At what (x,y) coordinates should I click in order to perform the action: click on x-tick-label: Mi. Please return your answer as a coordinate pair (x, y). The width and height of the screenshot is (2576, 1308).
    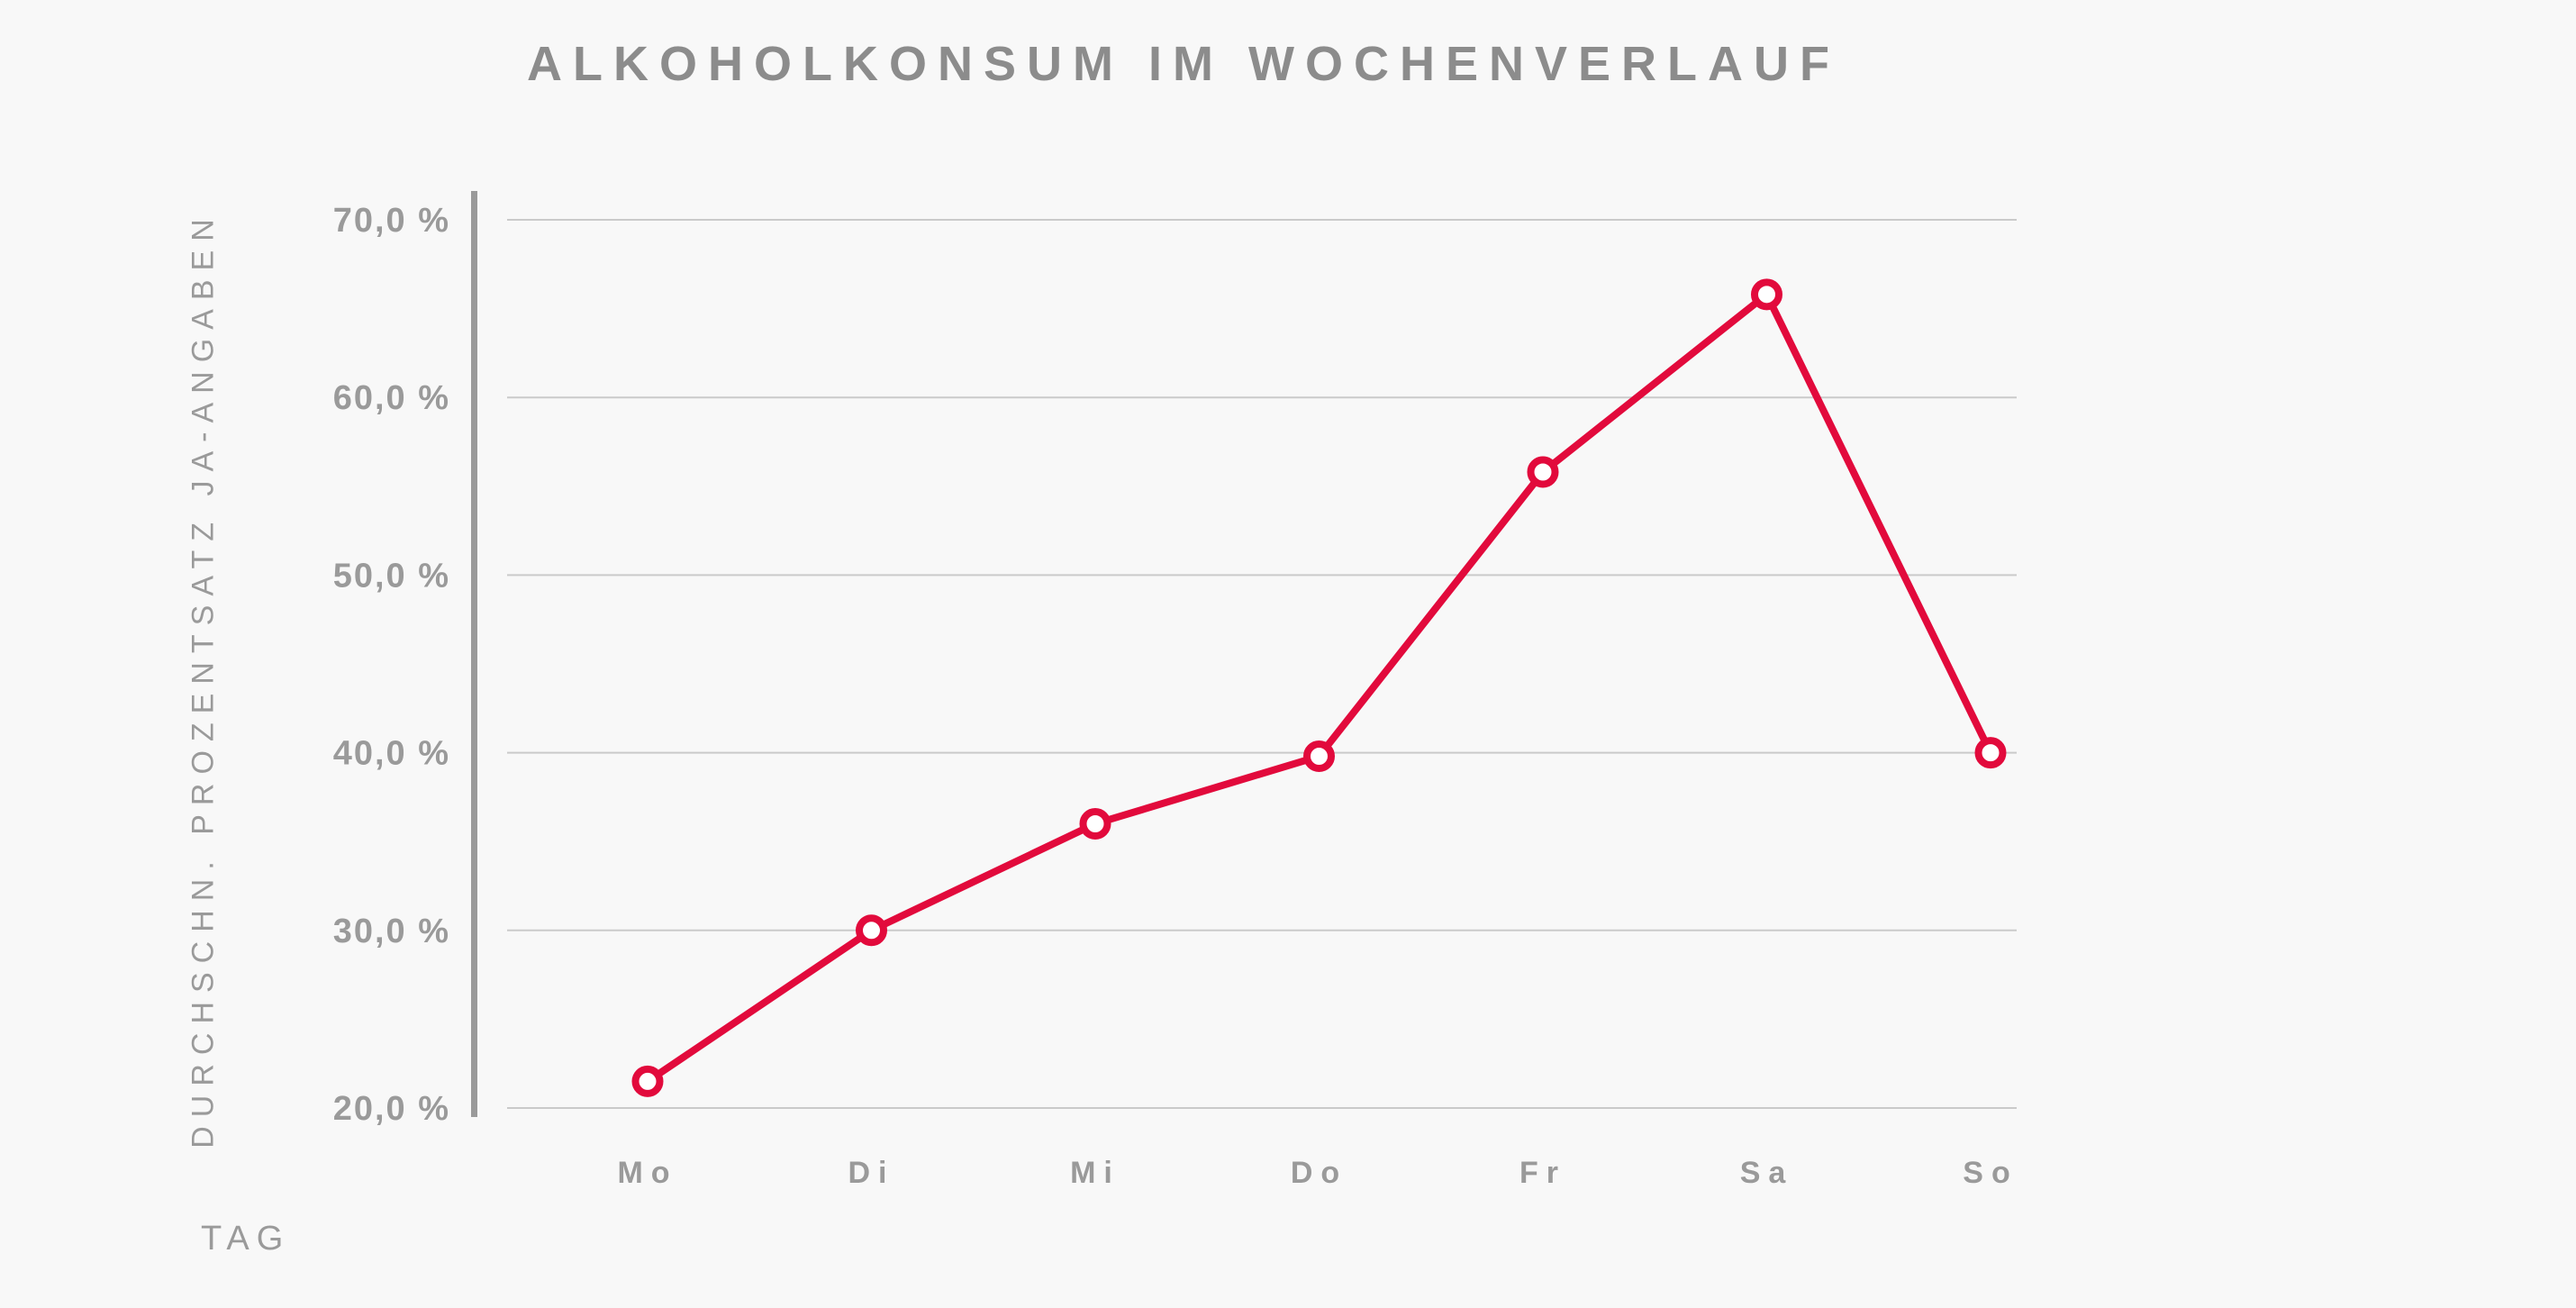
    Looking at the image, I should click on (1095, 1173).